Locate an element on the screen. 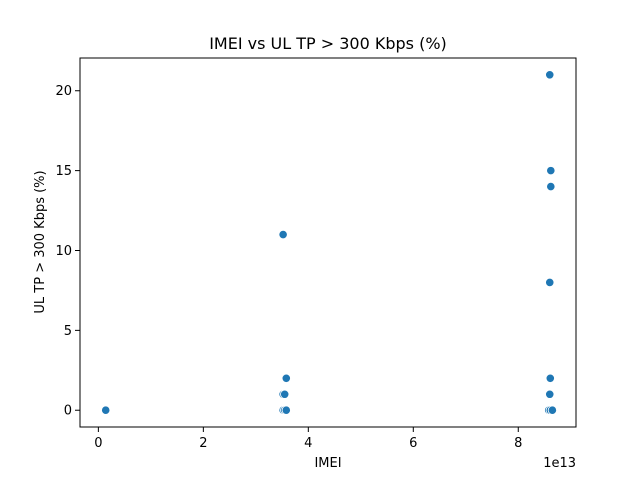  y-axis-label: UL TP > 300 Kbps (%) is located at coordinates (40, 241).